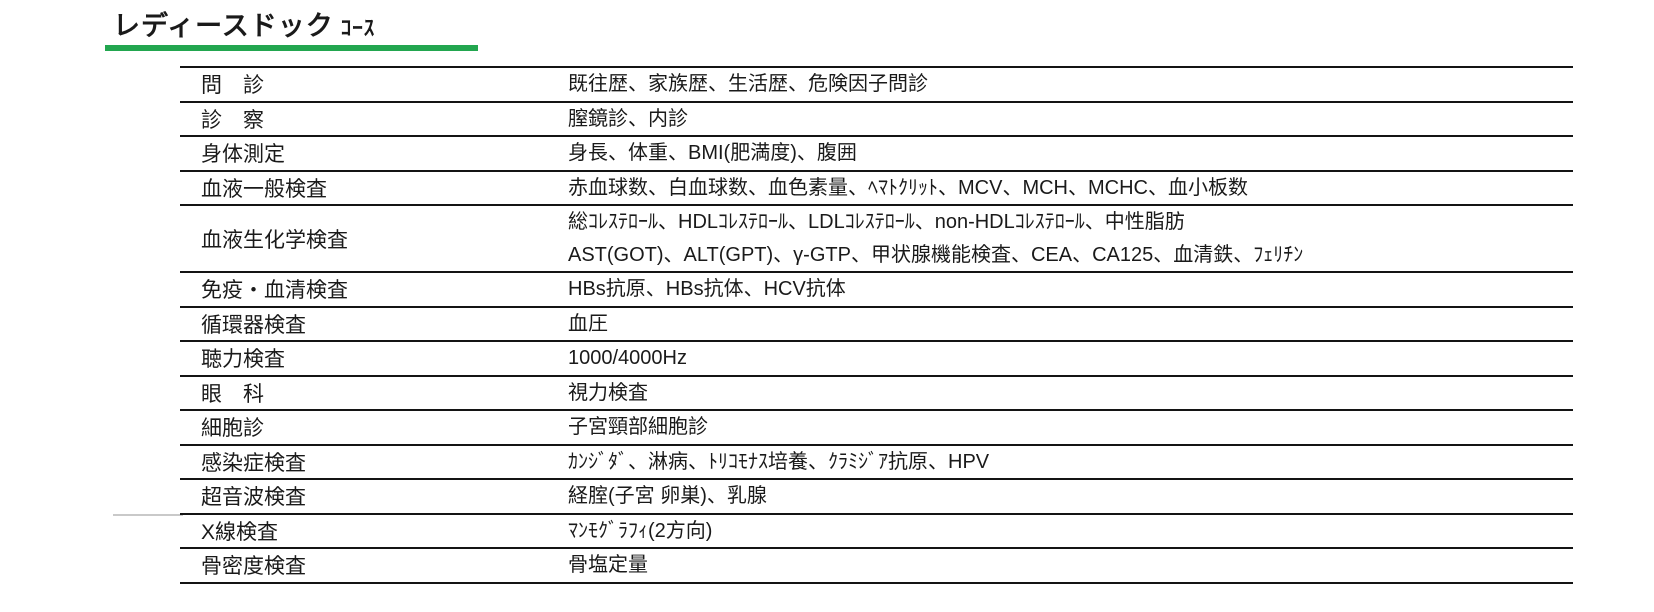 This screenshot has width=1654, height=612. I want to click on course-title-suffix: ｺｰｽ, so click(358, 28).